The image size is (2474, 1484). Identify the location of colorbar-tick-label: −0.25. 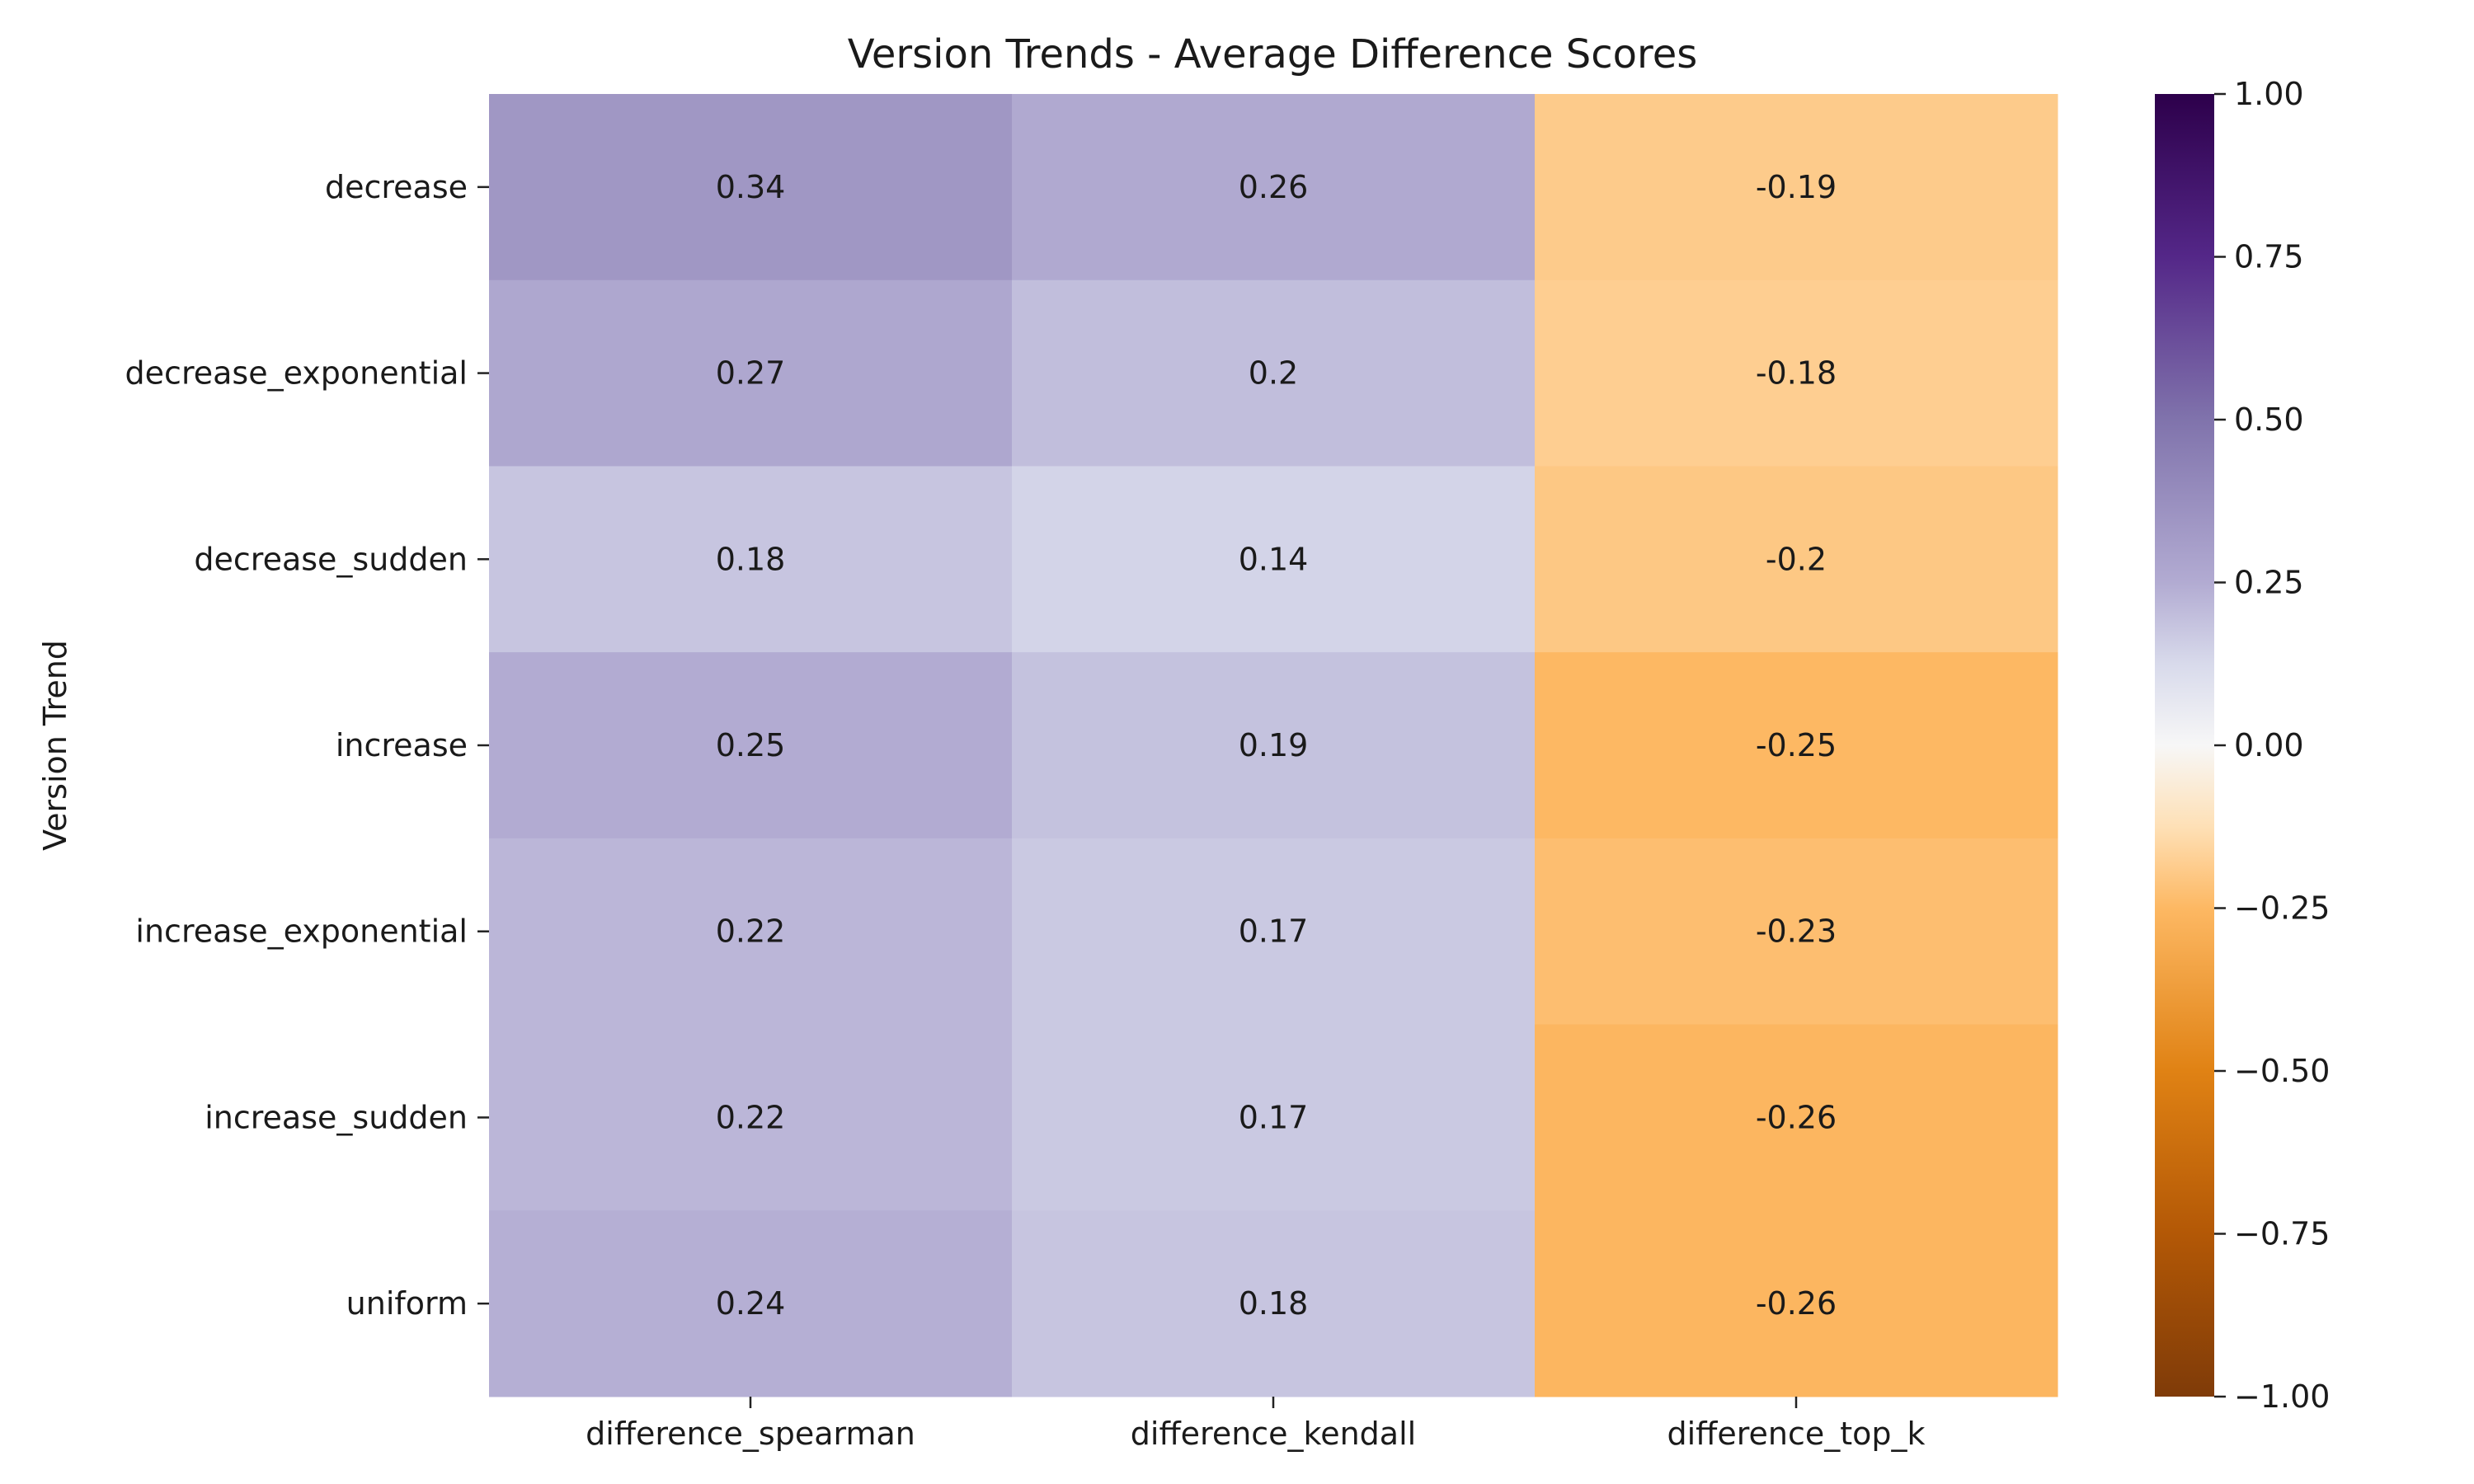
(2282, 909).